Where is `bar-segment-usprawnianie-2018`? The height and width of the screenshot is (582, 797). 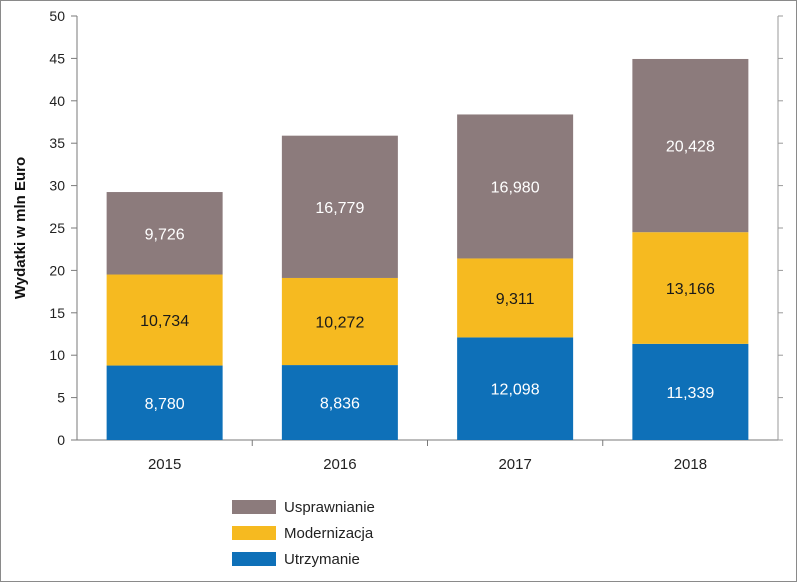
bar-segment-usprawnianie-2018 is located at coordinates (690, 145).